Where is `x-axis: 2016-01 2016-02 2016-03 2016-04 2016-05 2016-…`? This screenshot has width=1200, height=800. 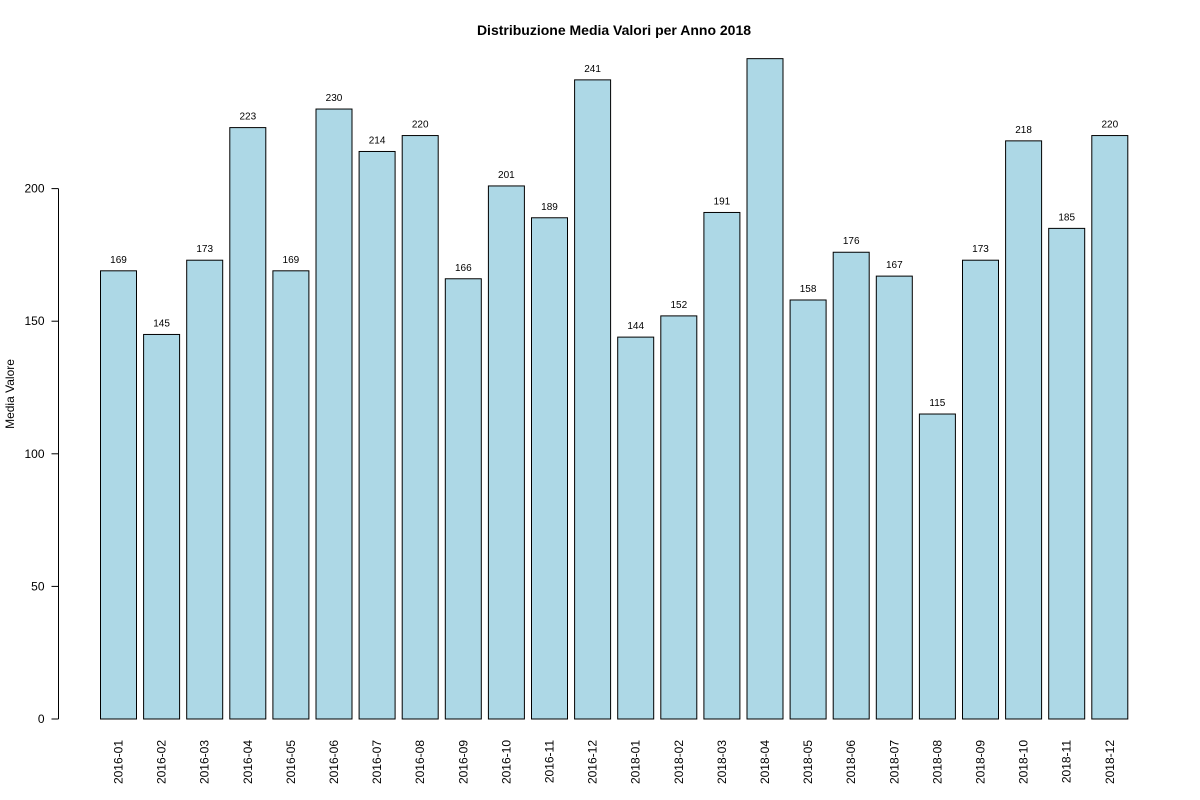
x-axis: 2016-01 2016-02 2016-03 2016-04 2016-05 2016-… is located at coordinates (614, 762).